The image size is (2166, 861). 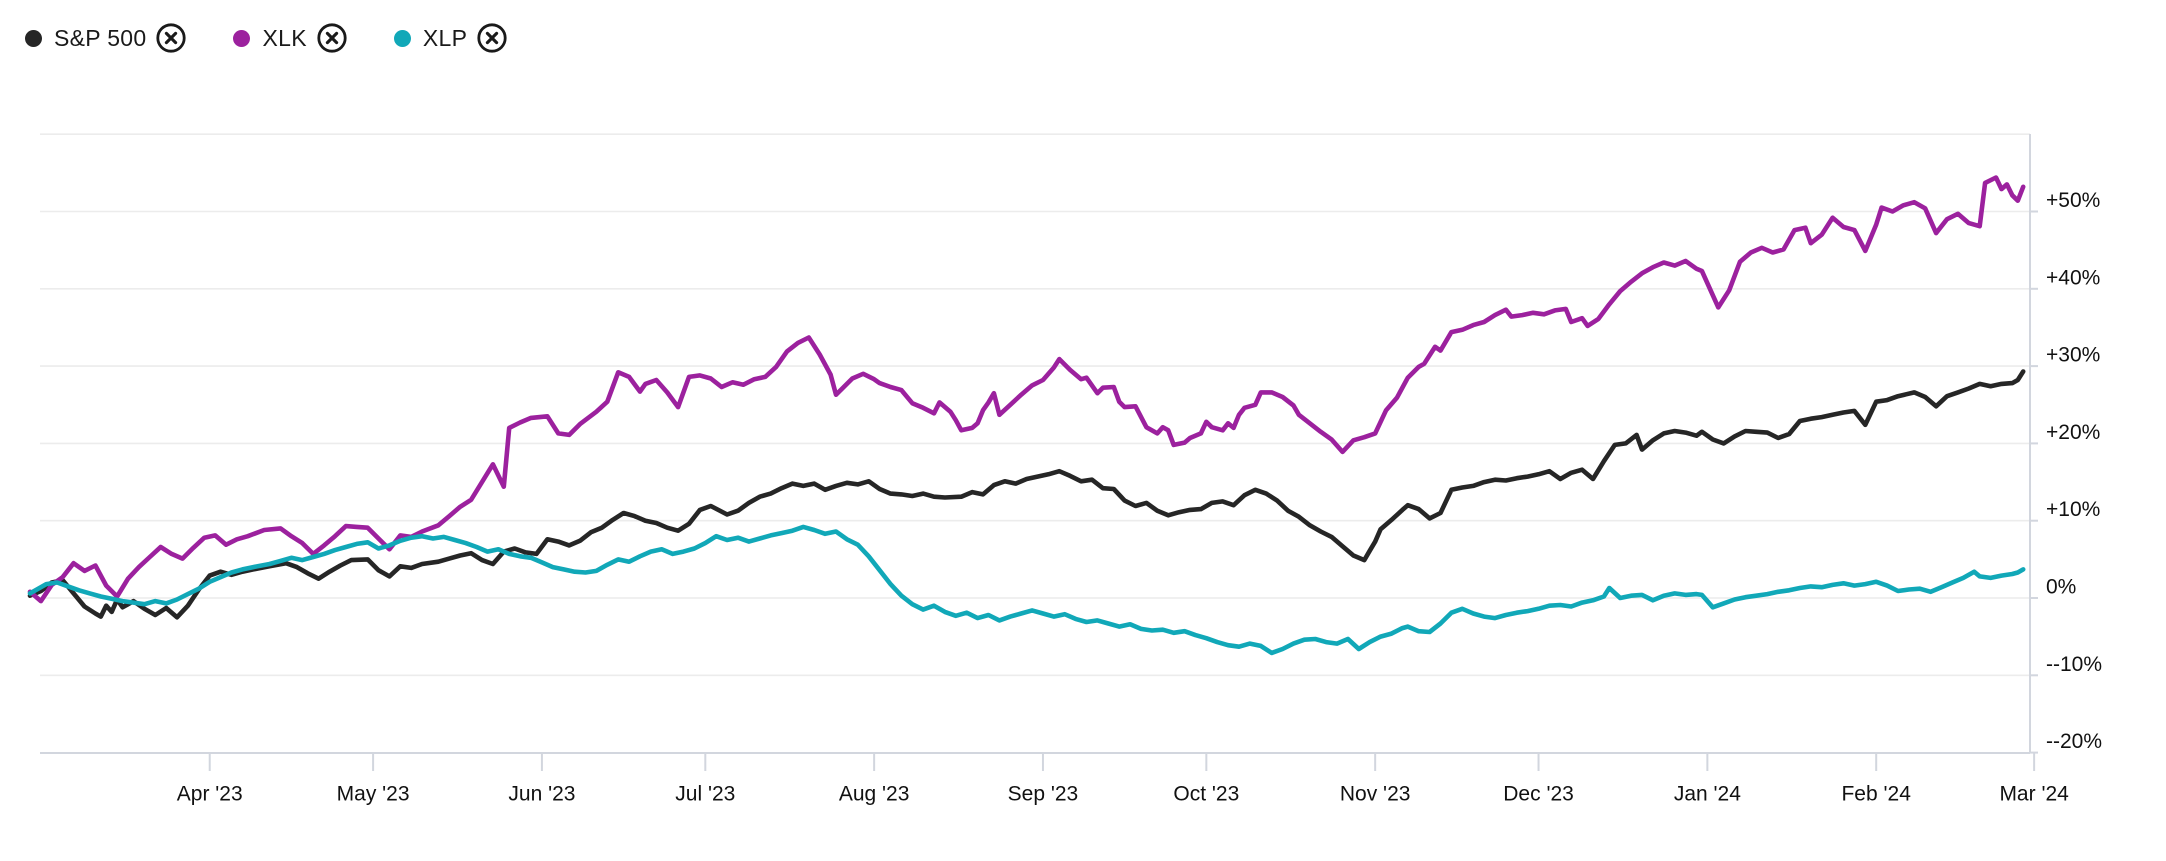 What do you see at coordinates (874, 793) in the screenshot?
I see `x-axis-label: Aug '23` at bounding box center [874, 793].